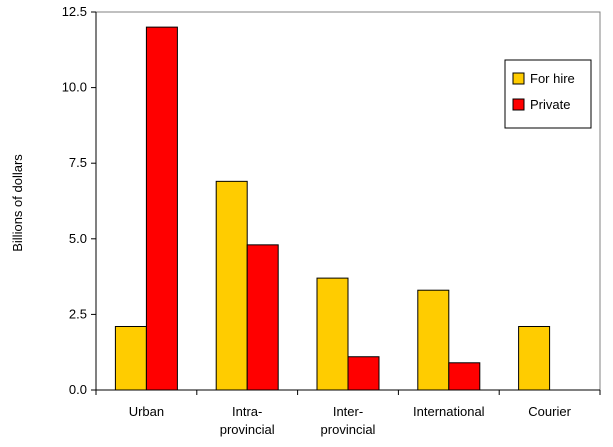 This screenshot has height=447, width=613. I want to click on x-category-label-line: Inter-, so click(348, 411).